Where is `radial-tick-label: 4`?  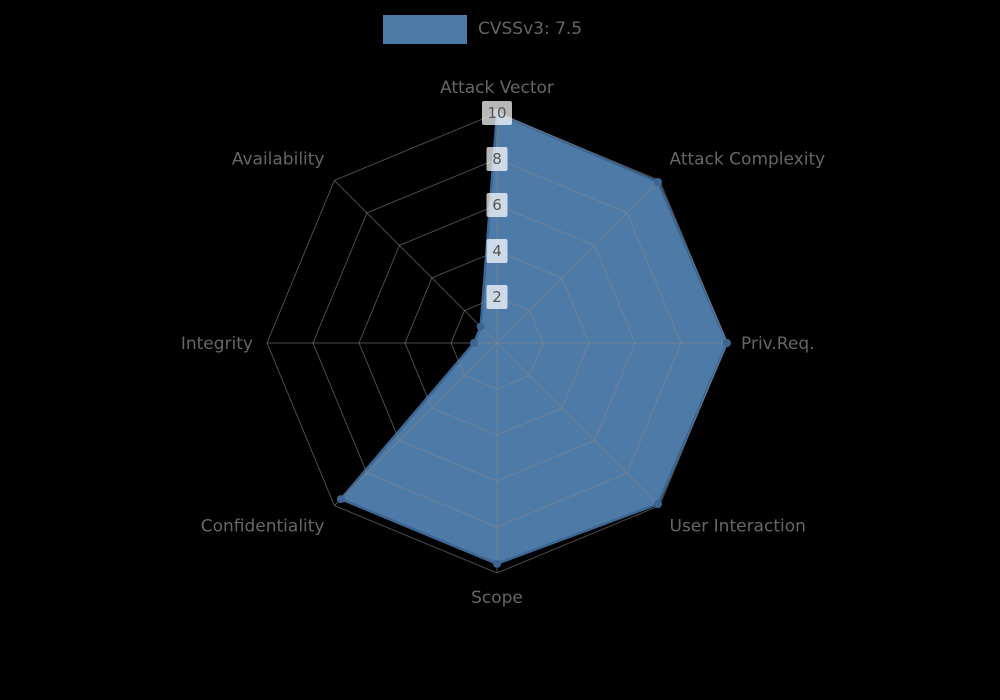
radial-tick-label: 4 is located at coordinates (497, 251).